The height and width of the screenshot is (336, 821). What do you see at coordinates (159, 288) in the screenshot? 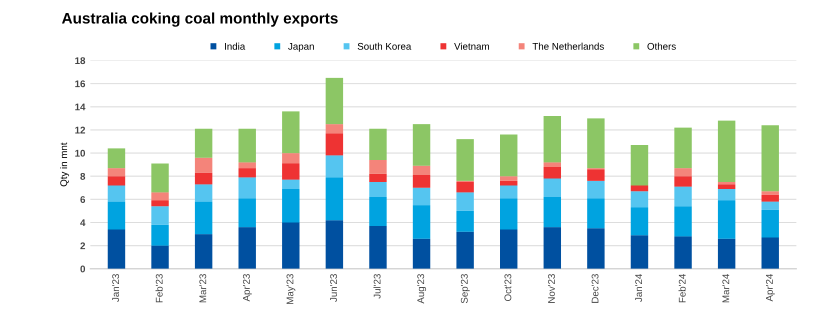
I see `x-tick-label: Feb'23` at bounding box center [159, 288].